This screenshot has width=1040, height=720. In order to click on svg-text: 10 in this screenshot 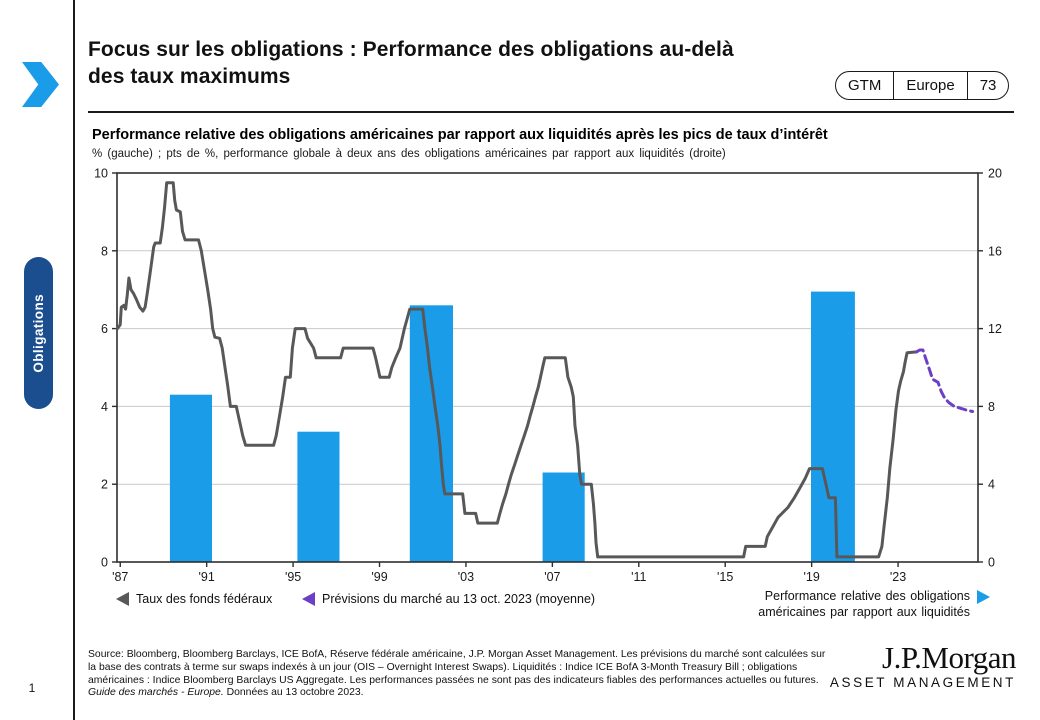, I will do `click(101, 174)`.